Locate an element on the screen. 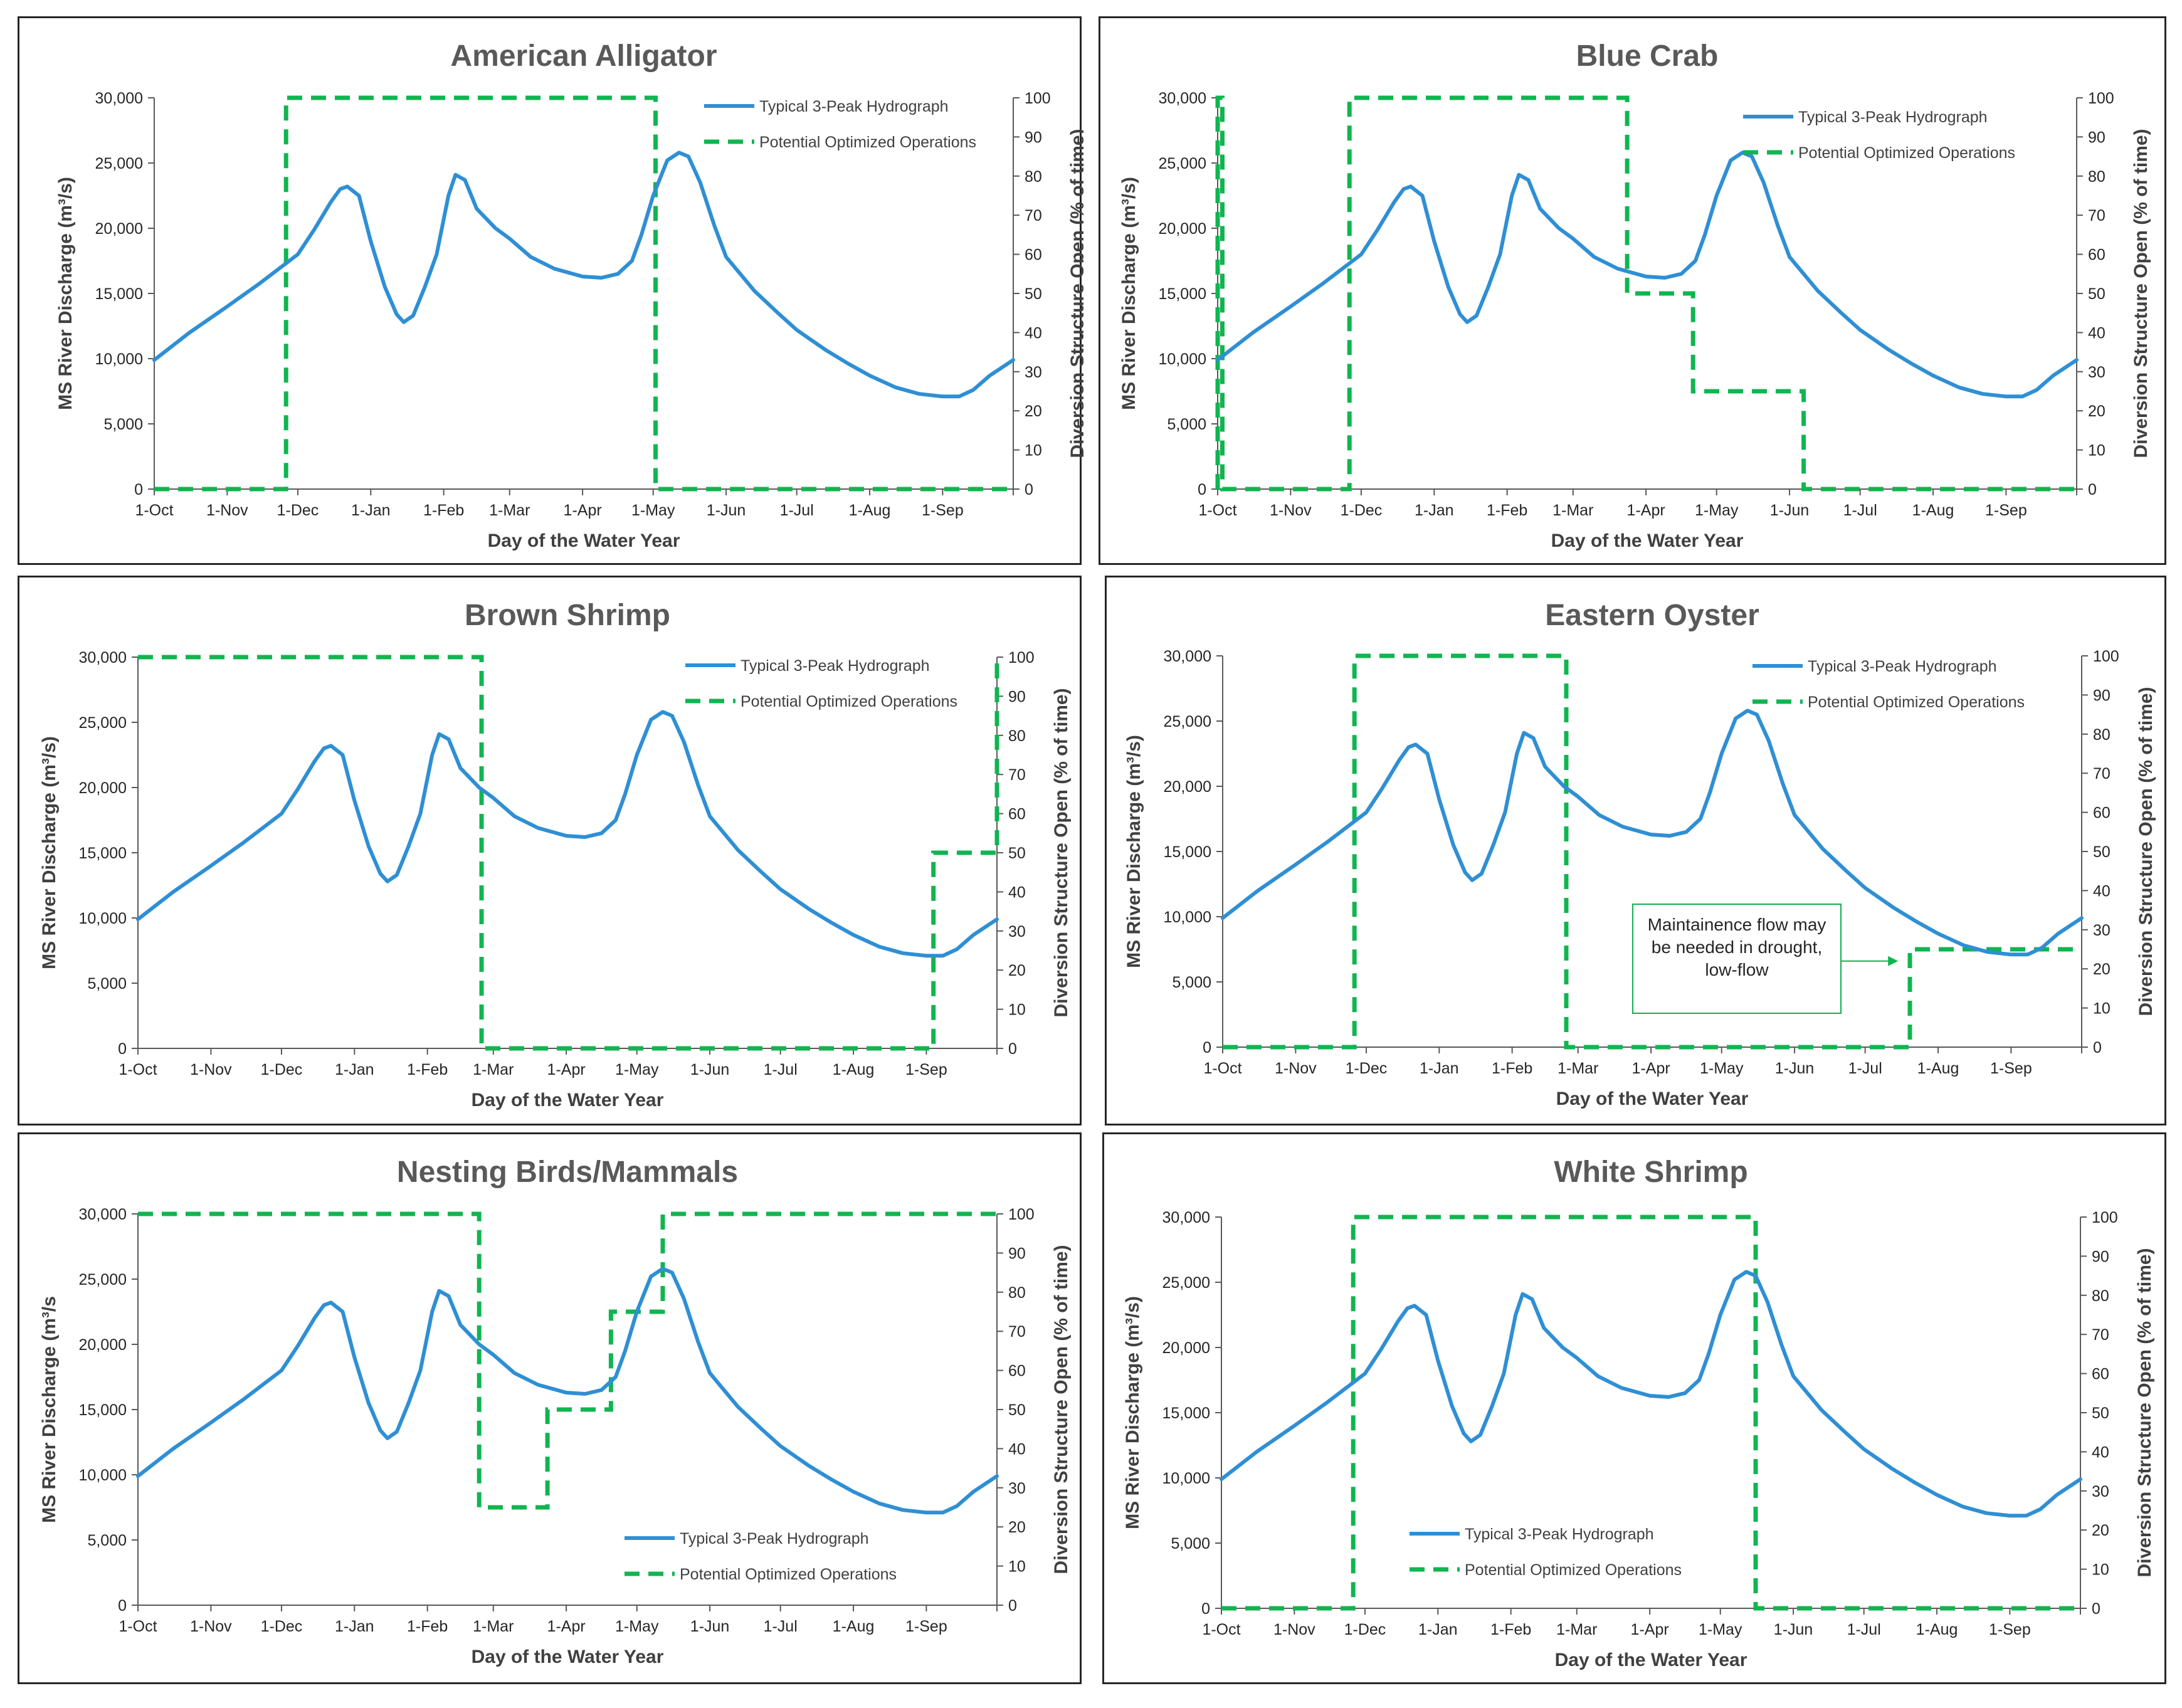 The image size is (2182, 1708). x-tick-label: 1-Nov is located at coordinates (211, 1069).